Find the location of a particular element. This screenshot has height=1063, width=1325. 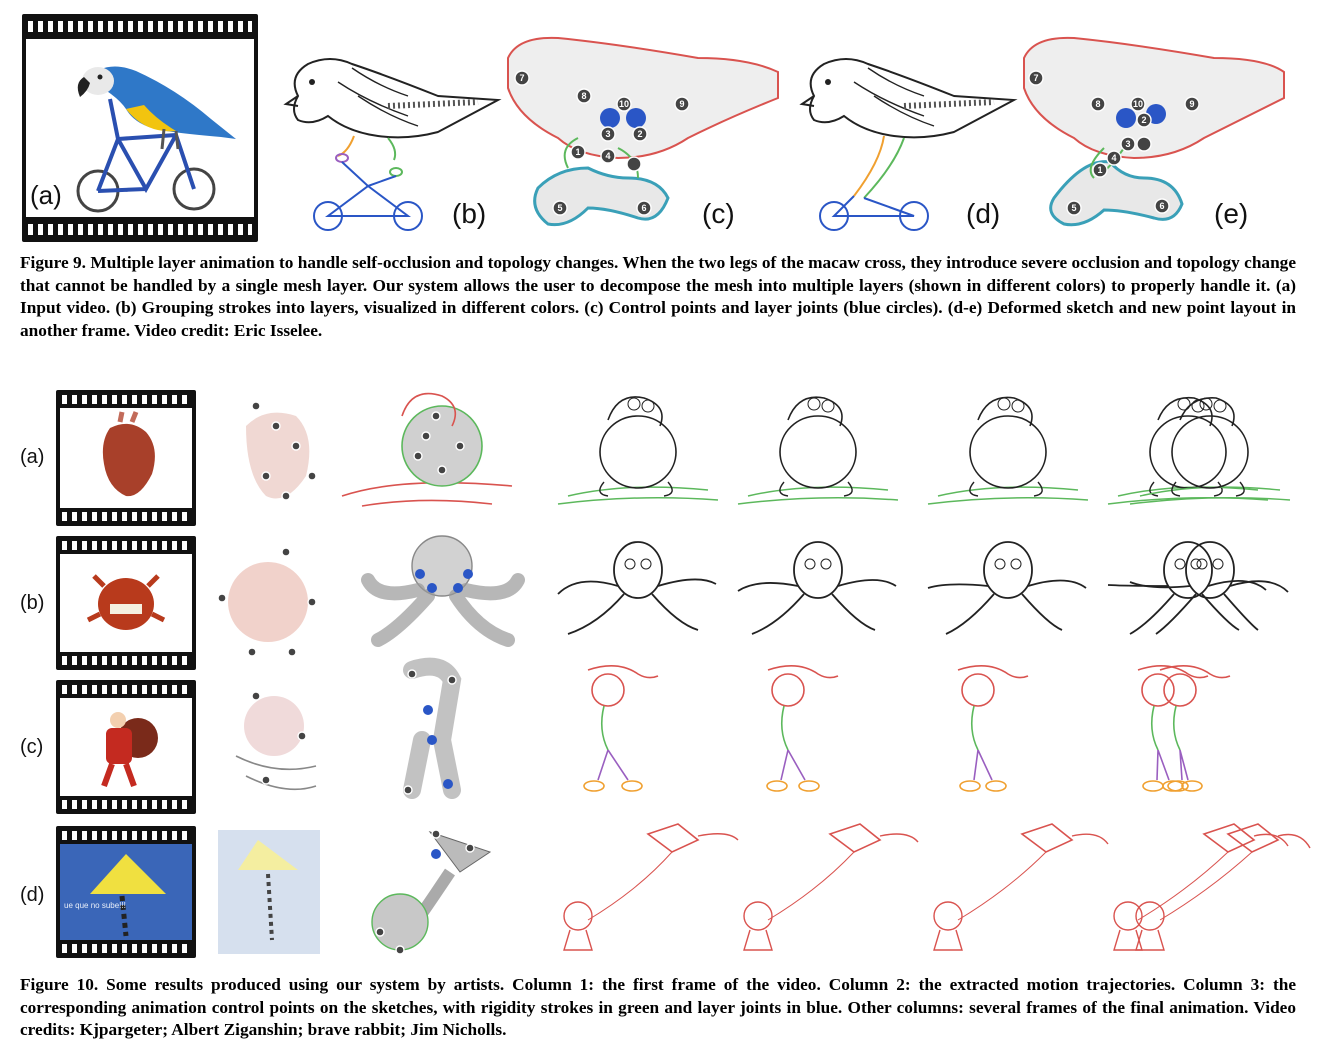

animation-frame-row3-col5 is located at coordinates (802, 728).